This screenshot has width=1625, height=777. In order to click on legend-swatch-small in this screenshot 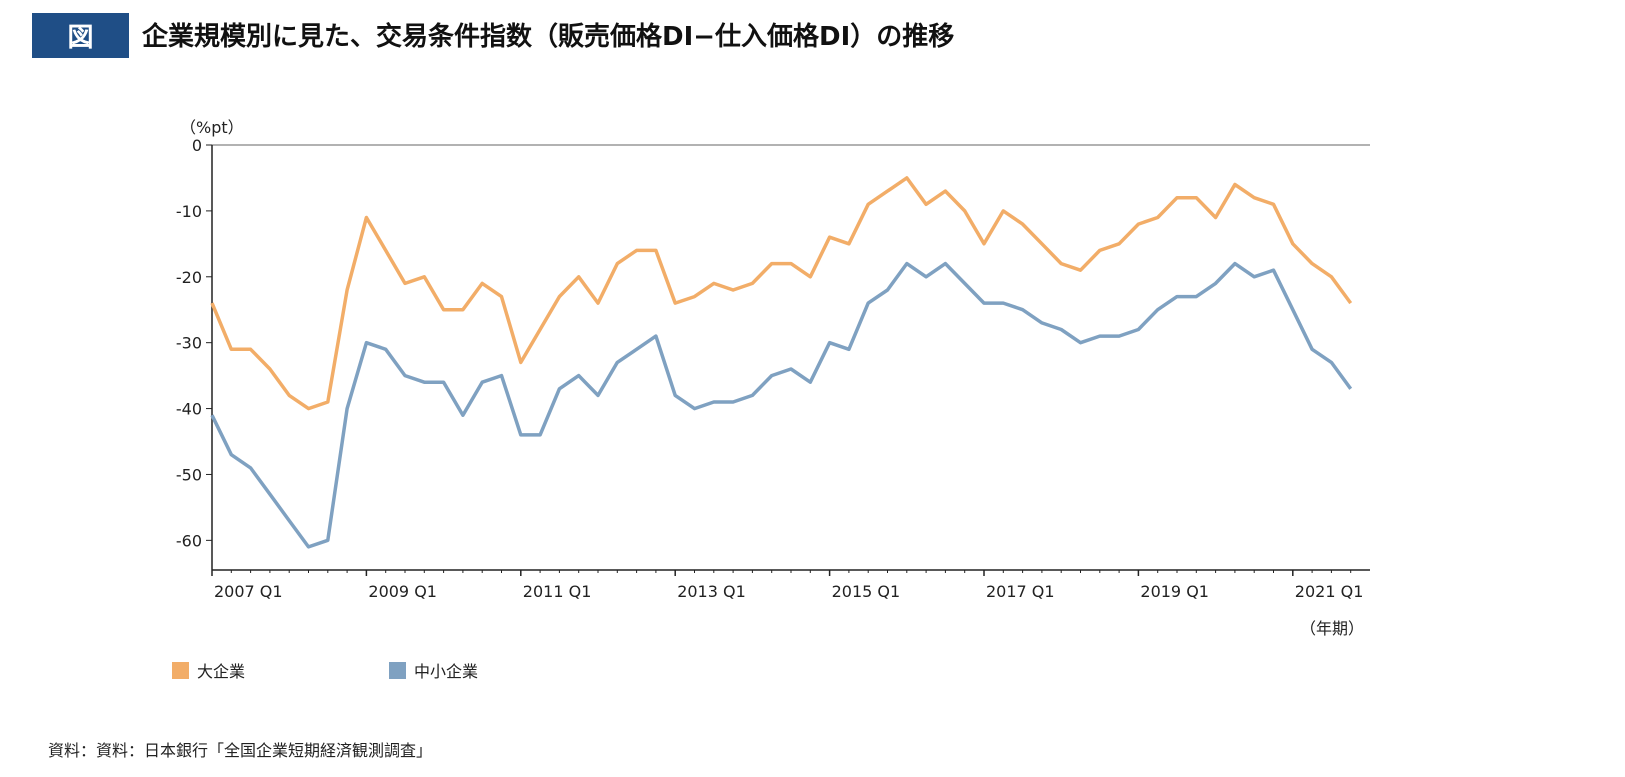, I will do `click(397, 670)`.